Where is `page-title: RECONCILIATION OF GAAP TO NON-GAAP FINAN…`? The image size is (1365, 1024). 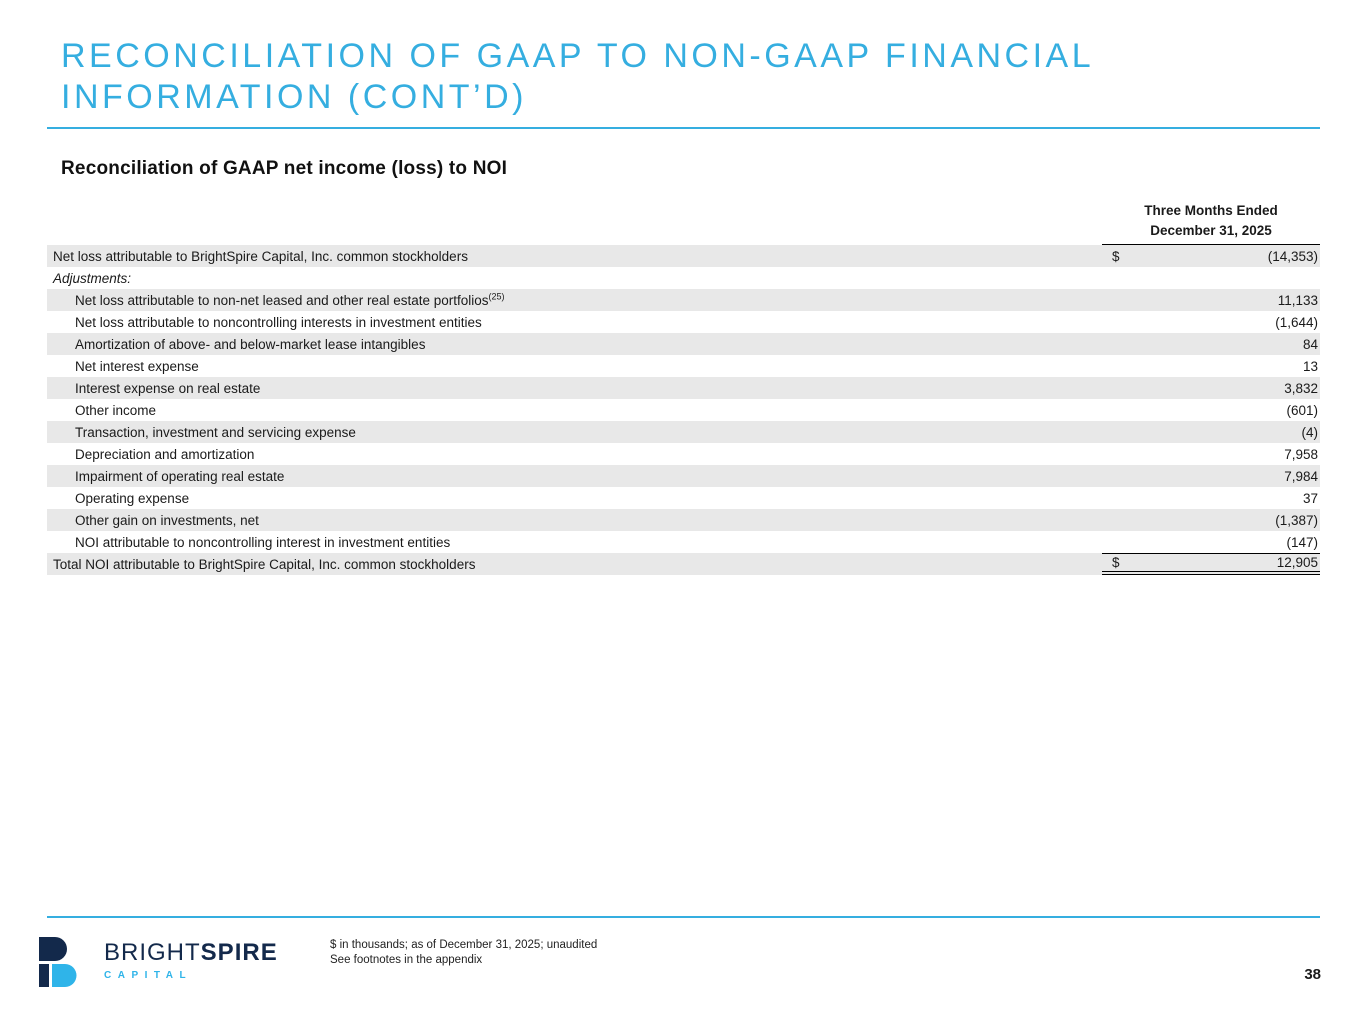 page-title: RECONCILIATION OF GAAP TO NON-GAAP FINAN… is located at coordinates (577, 76).